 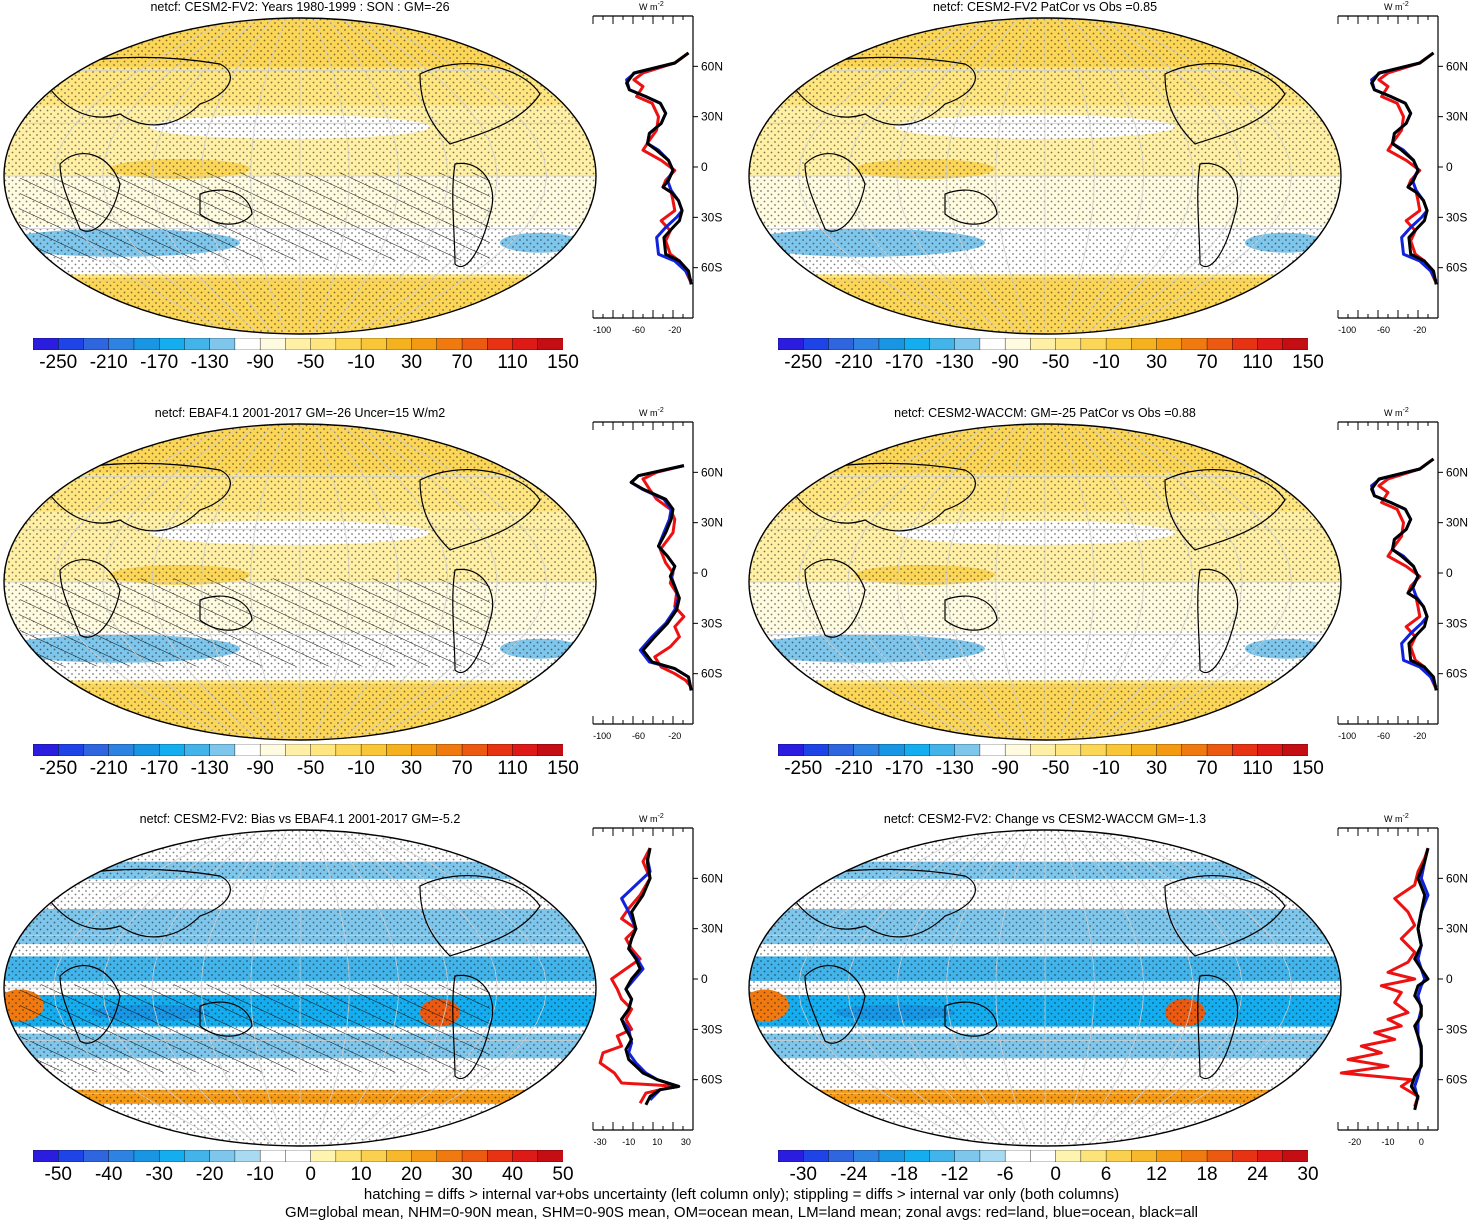 What do you see at coordinates (108, 1174) in the screenshot?
I see `colorbar-label: -40` at bounding box center [108, 1174].